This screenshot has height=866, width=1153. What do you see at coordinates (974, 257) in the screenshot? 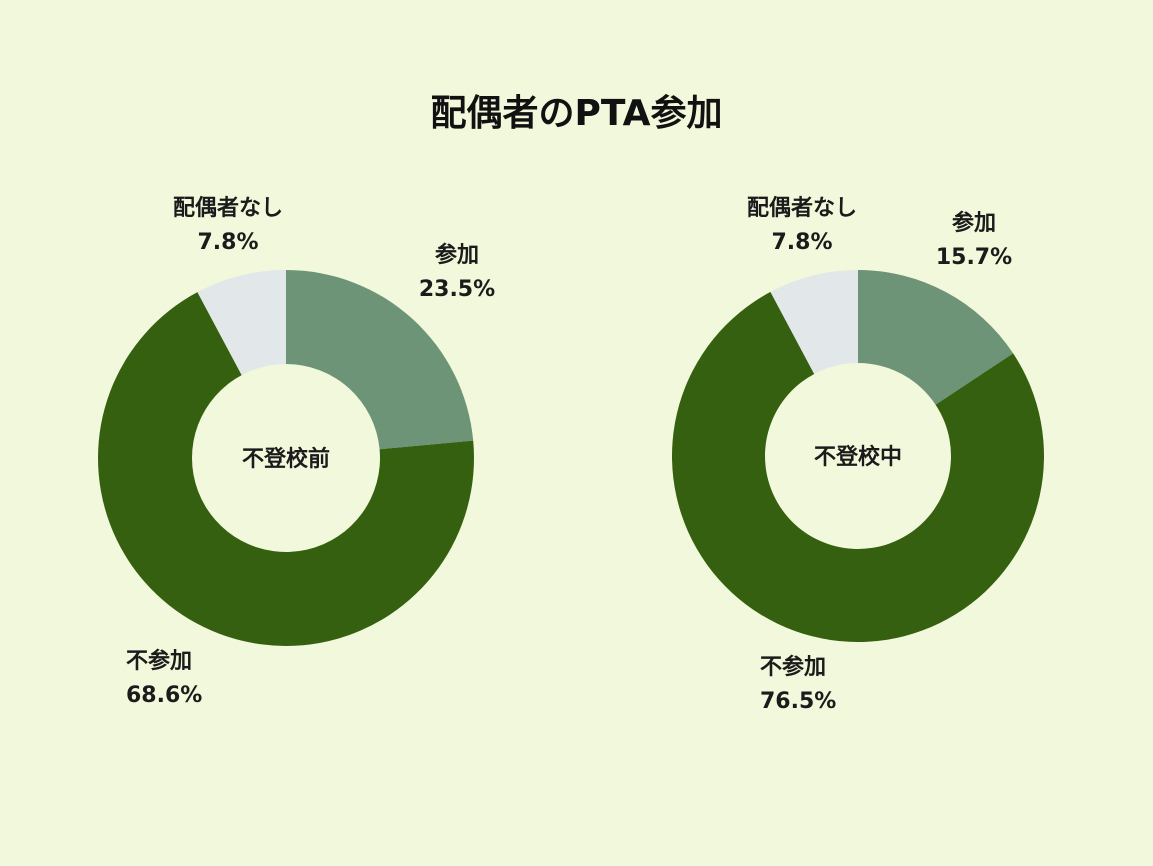
I see `slice-value-participate: 15.7%` at bounding box center [974, 257].